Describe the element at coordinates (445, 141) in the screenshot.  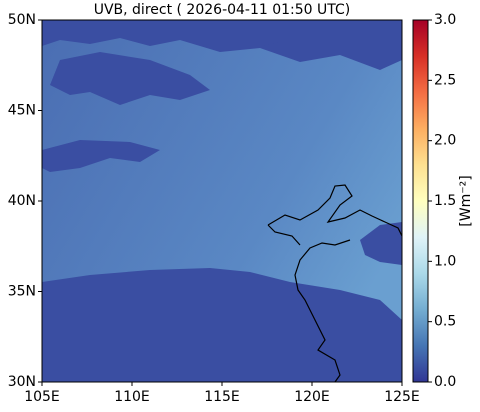
I see `colorbar-tick-label: 2.0` at that location.